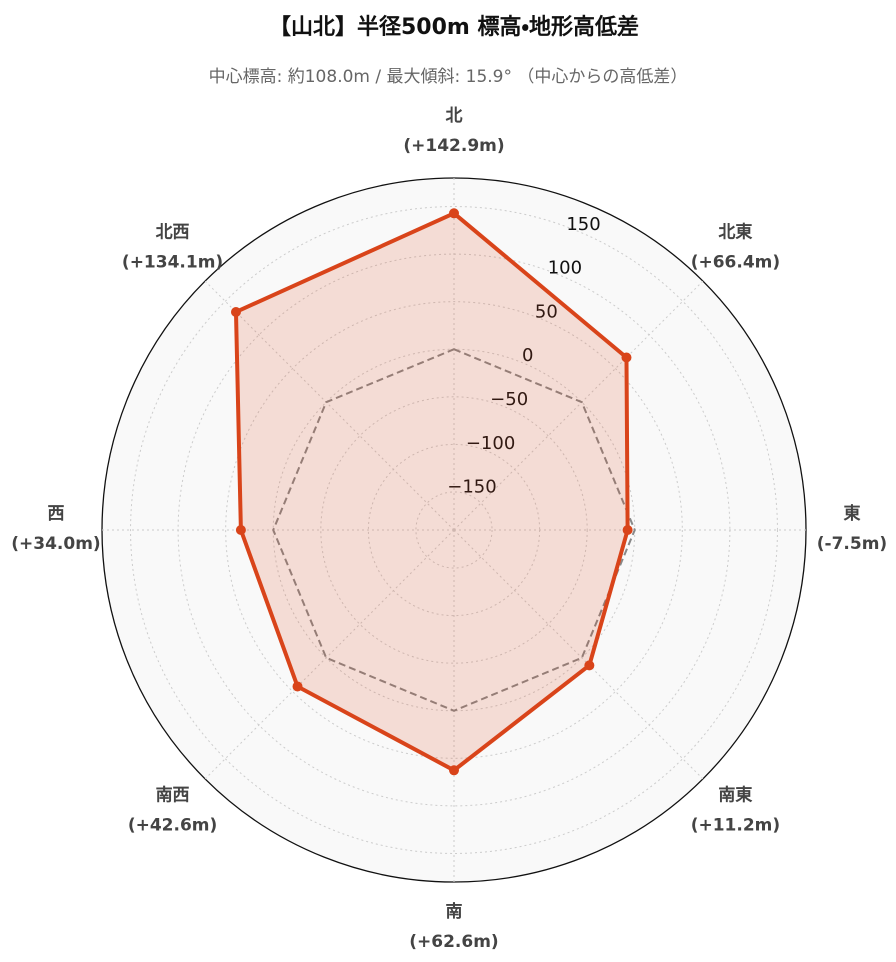  I want to click on r-tick-label: 150, so click(583, 224).